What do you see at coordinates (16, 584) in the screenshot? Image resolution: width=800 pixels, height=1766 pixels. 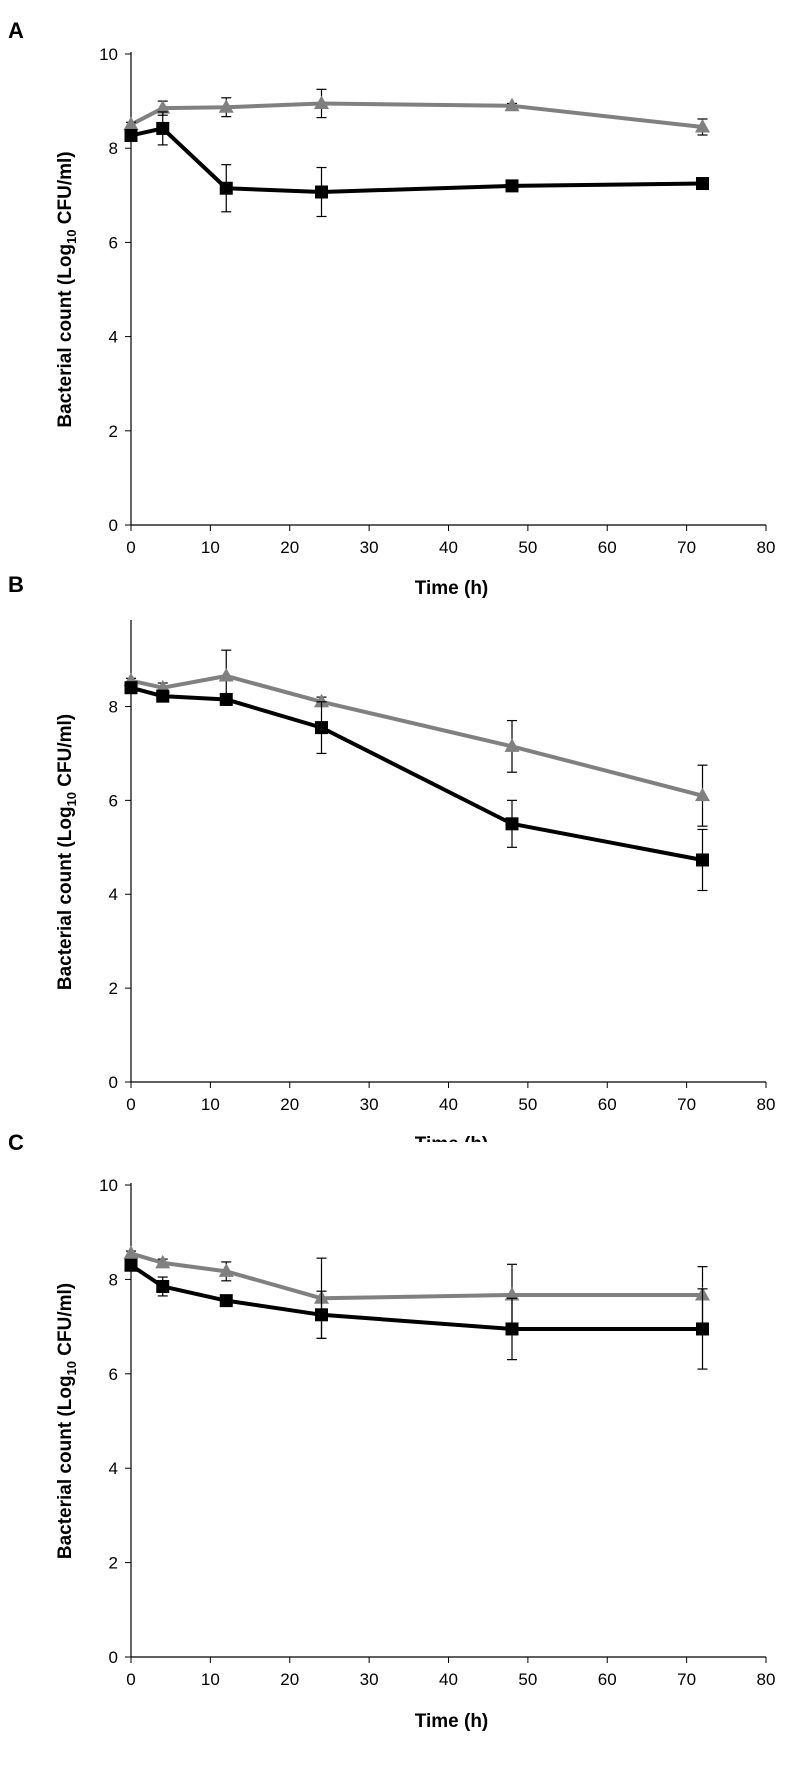 I see `panel-label: B` at bounding box center [16, 584].